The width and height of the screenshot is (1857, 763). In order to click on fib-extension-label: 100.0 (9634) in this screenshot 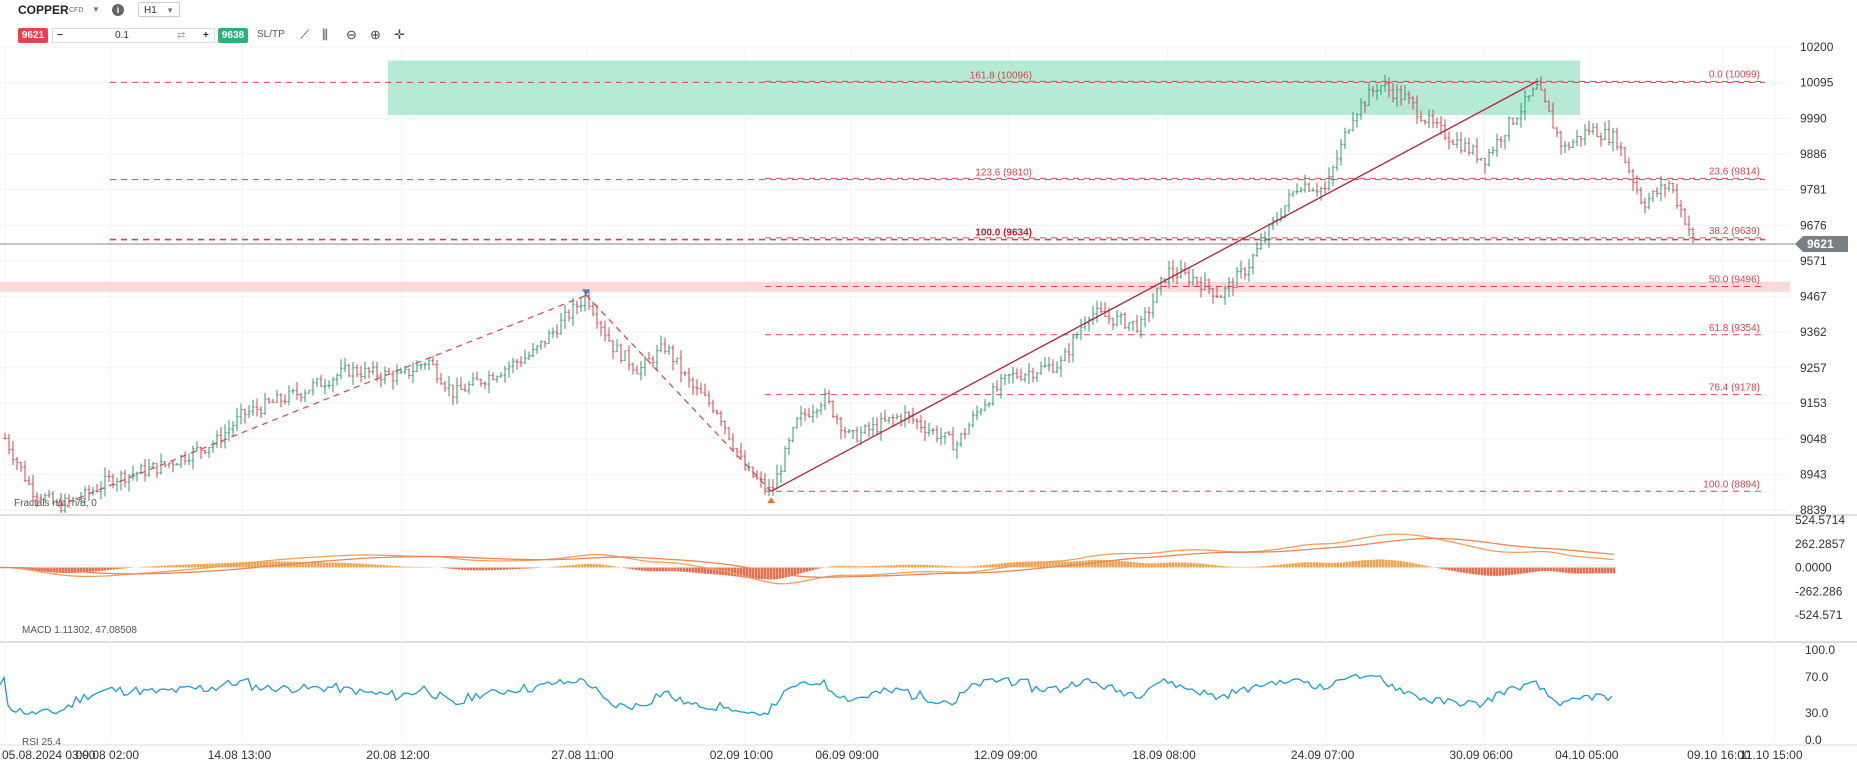, I will do `click(1003, 233)`.